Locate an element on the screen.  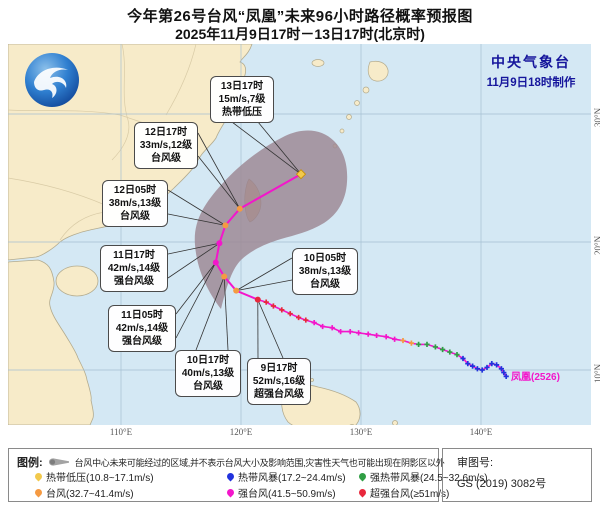
legend-title: 图例: is located at coordinates (30, 463).